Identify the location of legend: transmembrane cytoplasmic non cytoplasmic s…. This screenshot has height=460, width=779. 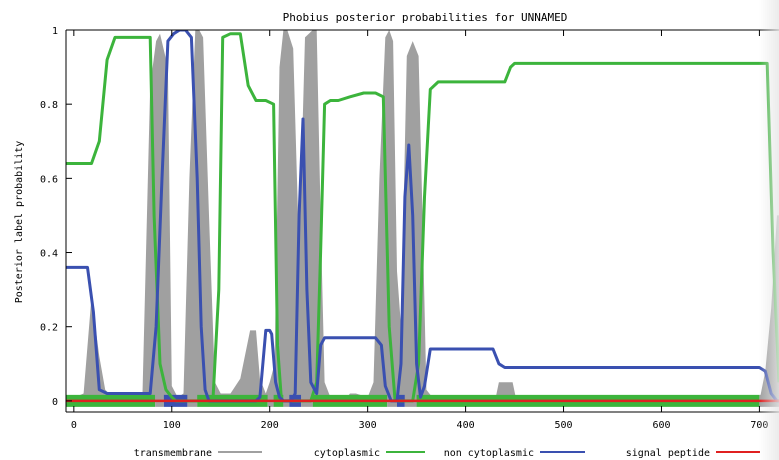
(447, 453).